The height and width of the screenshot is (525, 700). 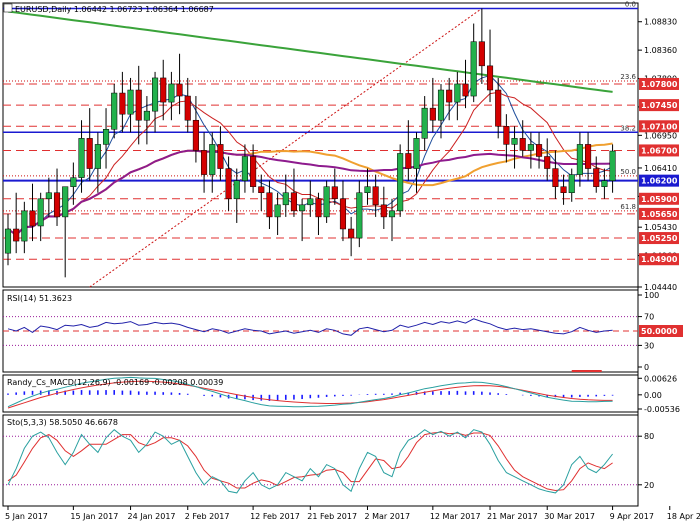 What do you see at coordinates (8, 8) in the screenshot?
I see `symbol-toggle-icon` at bounding box center [8, 8].